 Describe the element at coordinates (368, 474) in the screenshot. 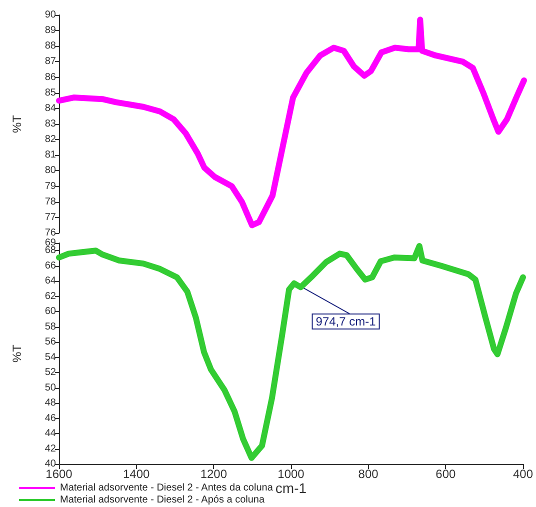

I see `x-tick-label: 800` at that location.